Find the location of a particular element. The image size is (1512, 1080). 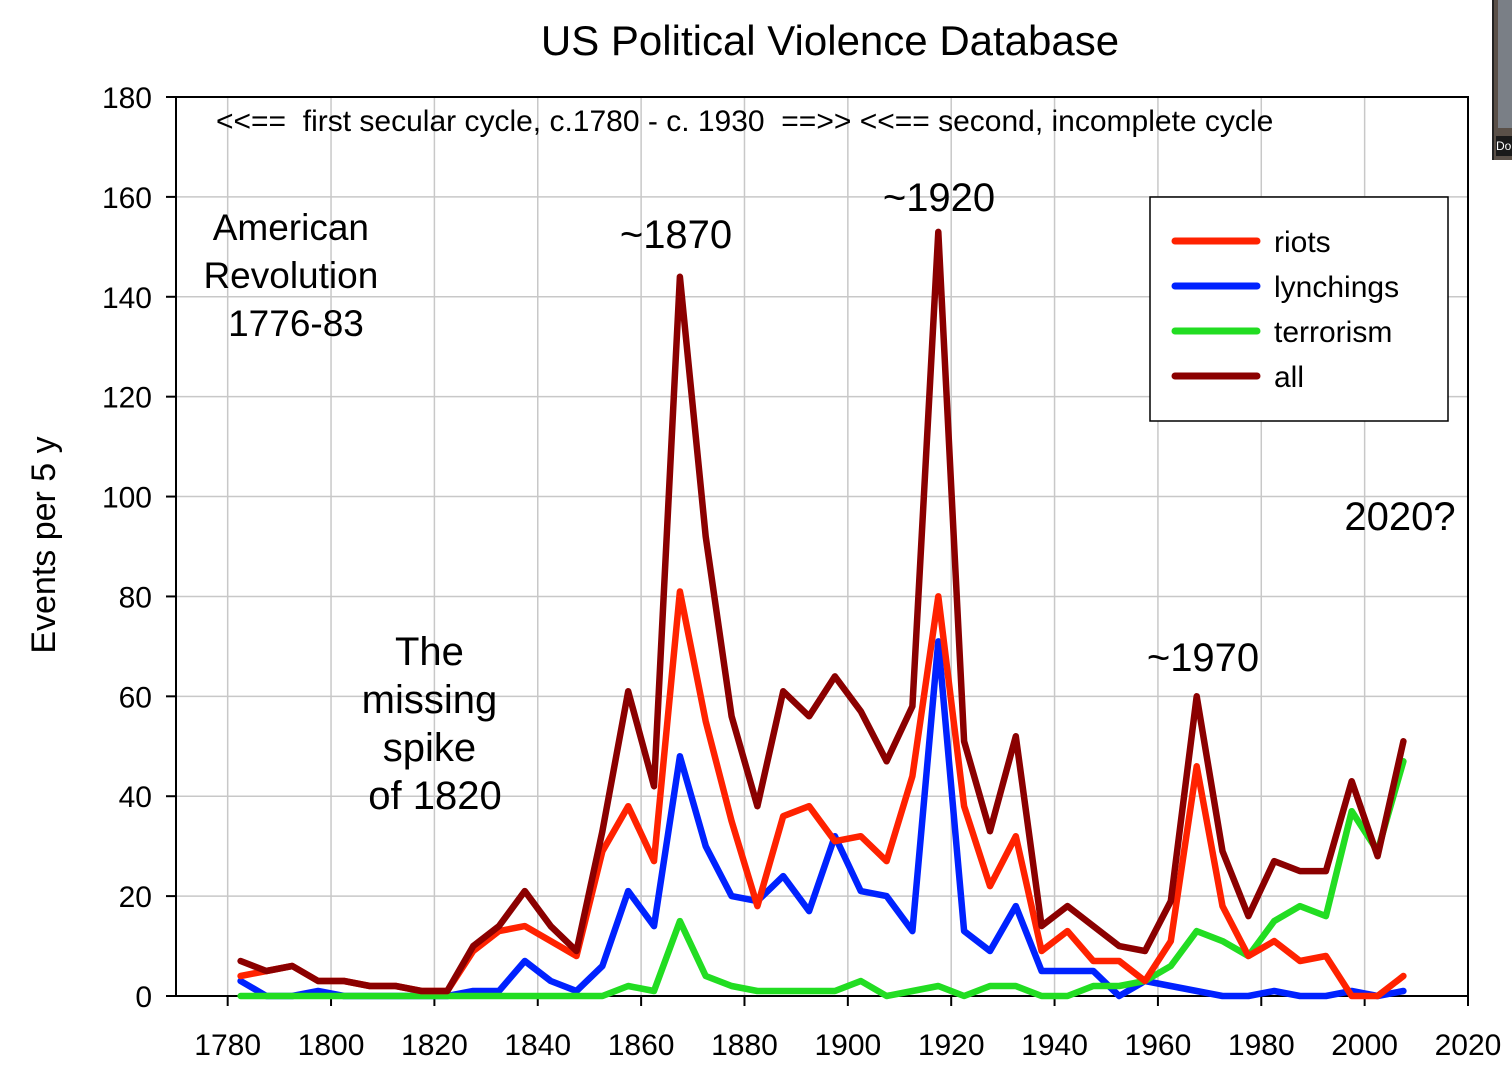

annotation-1970: ~1970 is located at coordinates (1203, 658).